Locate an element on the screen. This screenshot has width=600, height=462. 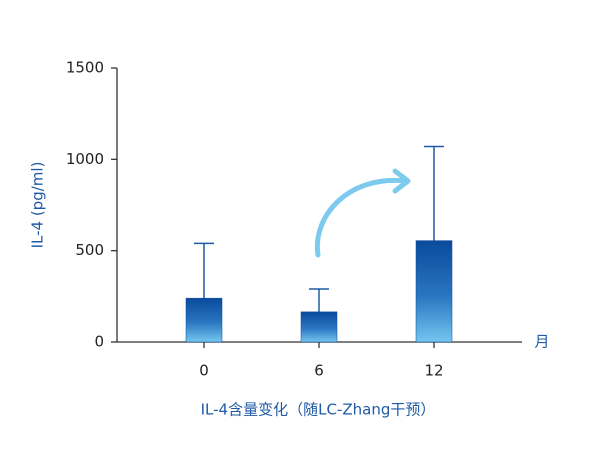
x-unit: 月 is located at coordinates (541, 342).